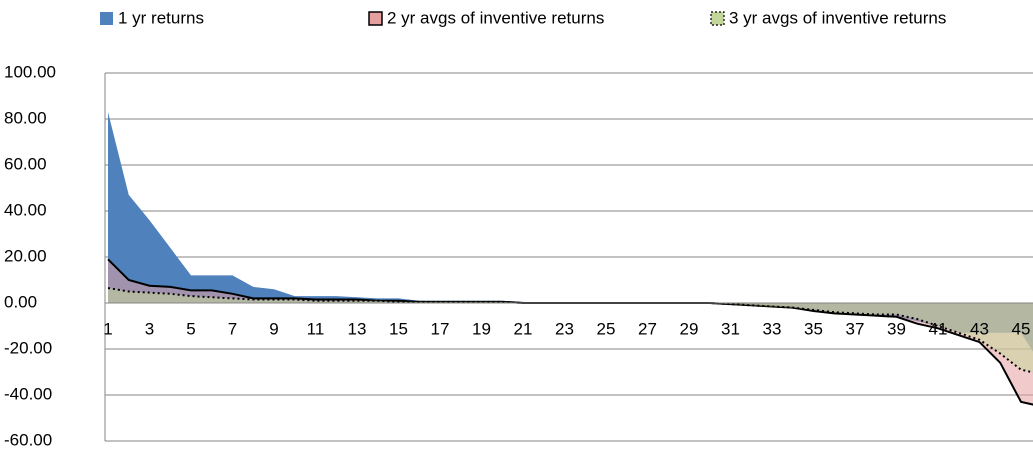 This screenshot has height=452, width=1033. Describe the element at coordinates (772, 328) in the screenshot. I see `x-tick-label: 33` at that location.